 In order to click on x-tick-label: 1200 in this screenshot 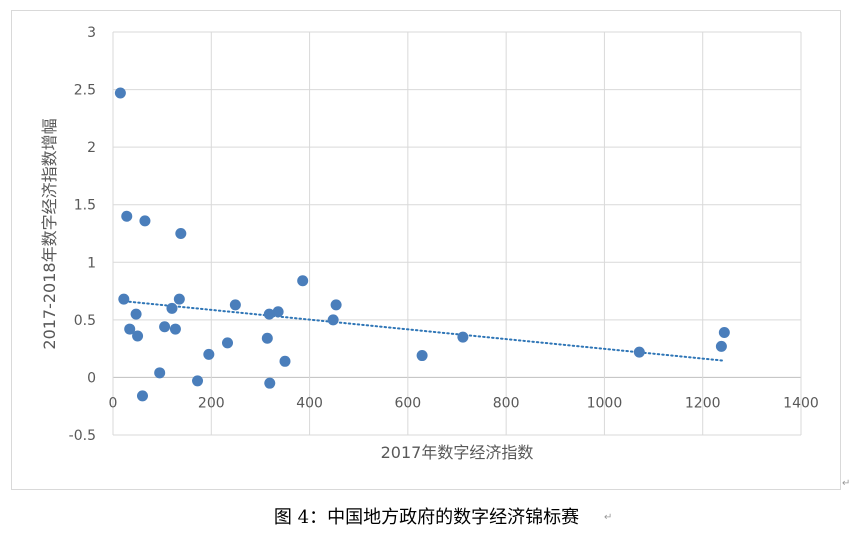, I will do `click(703, 403)`.